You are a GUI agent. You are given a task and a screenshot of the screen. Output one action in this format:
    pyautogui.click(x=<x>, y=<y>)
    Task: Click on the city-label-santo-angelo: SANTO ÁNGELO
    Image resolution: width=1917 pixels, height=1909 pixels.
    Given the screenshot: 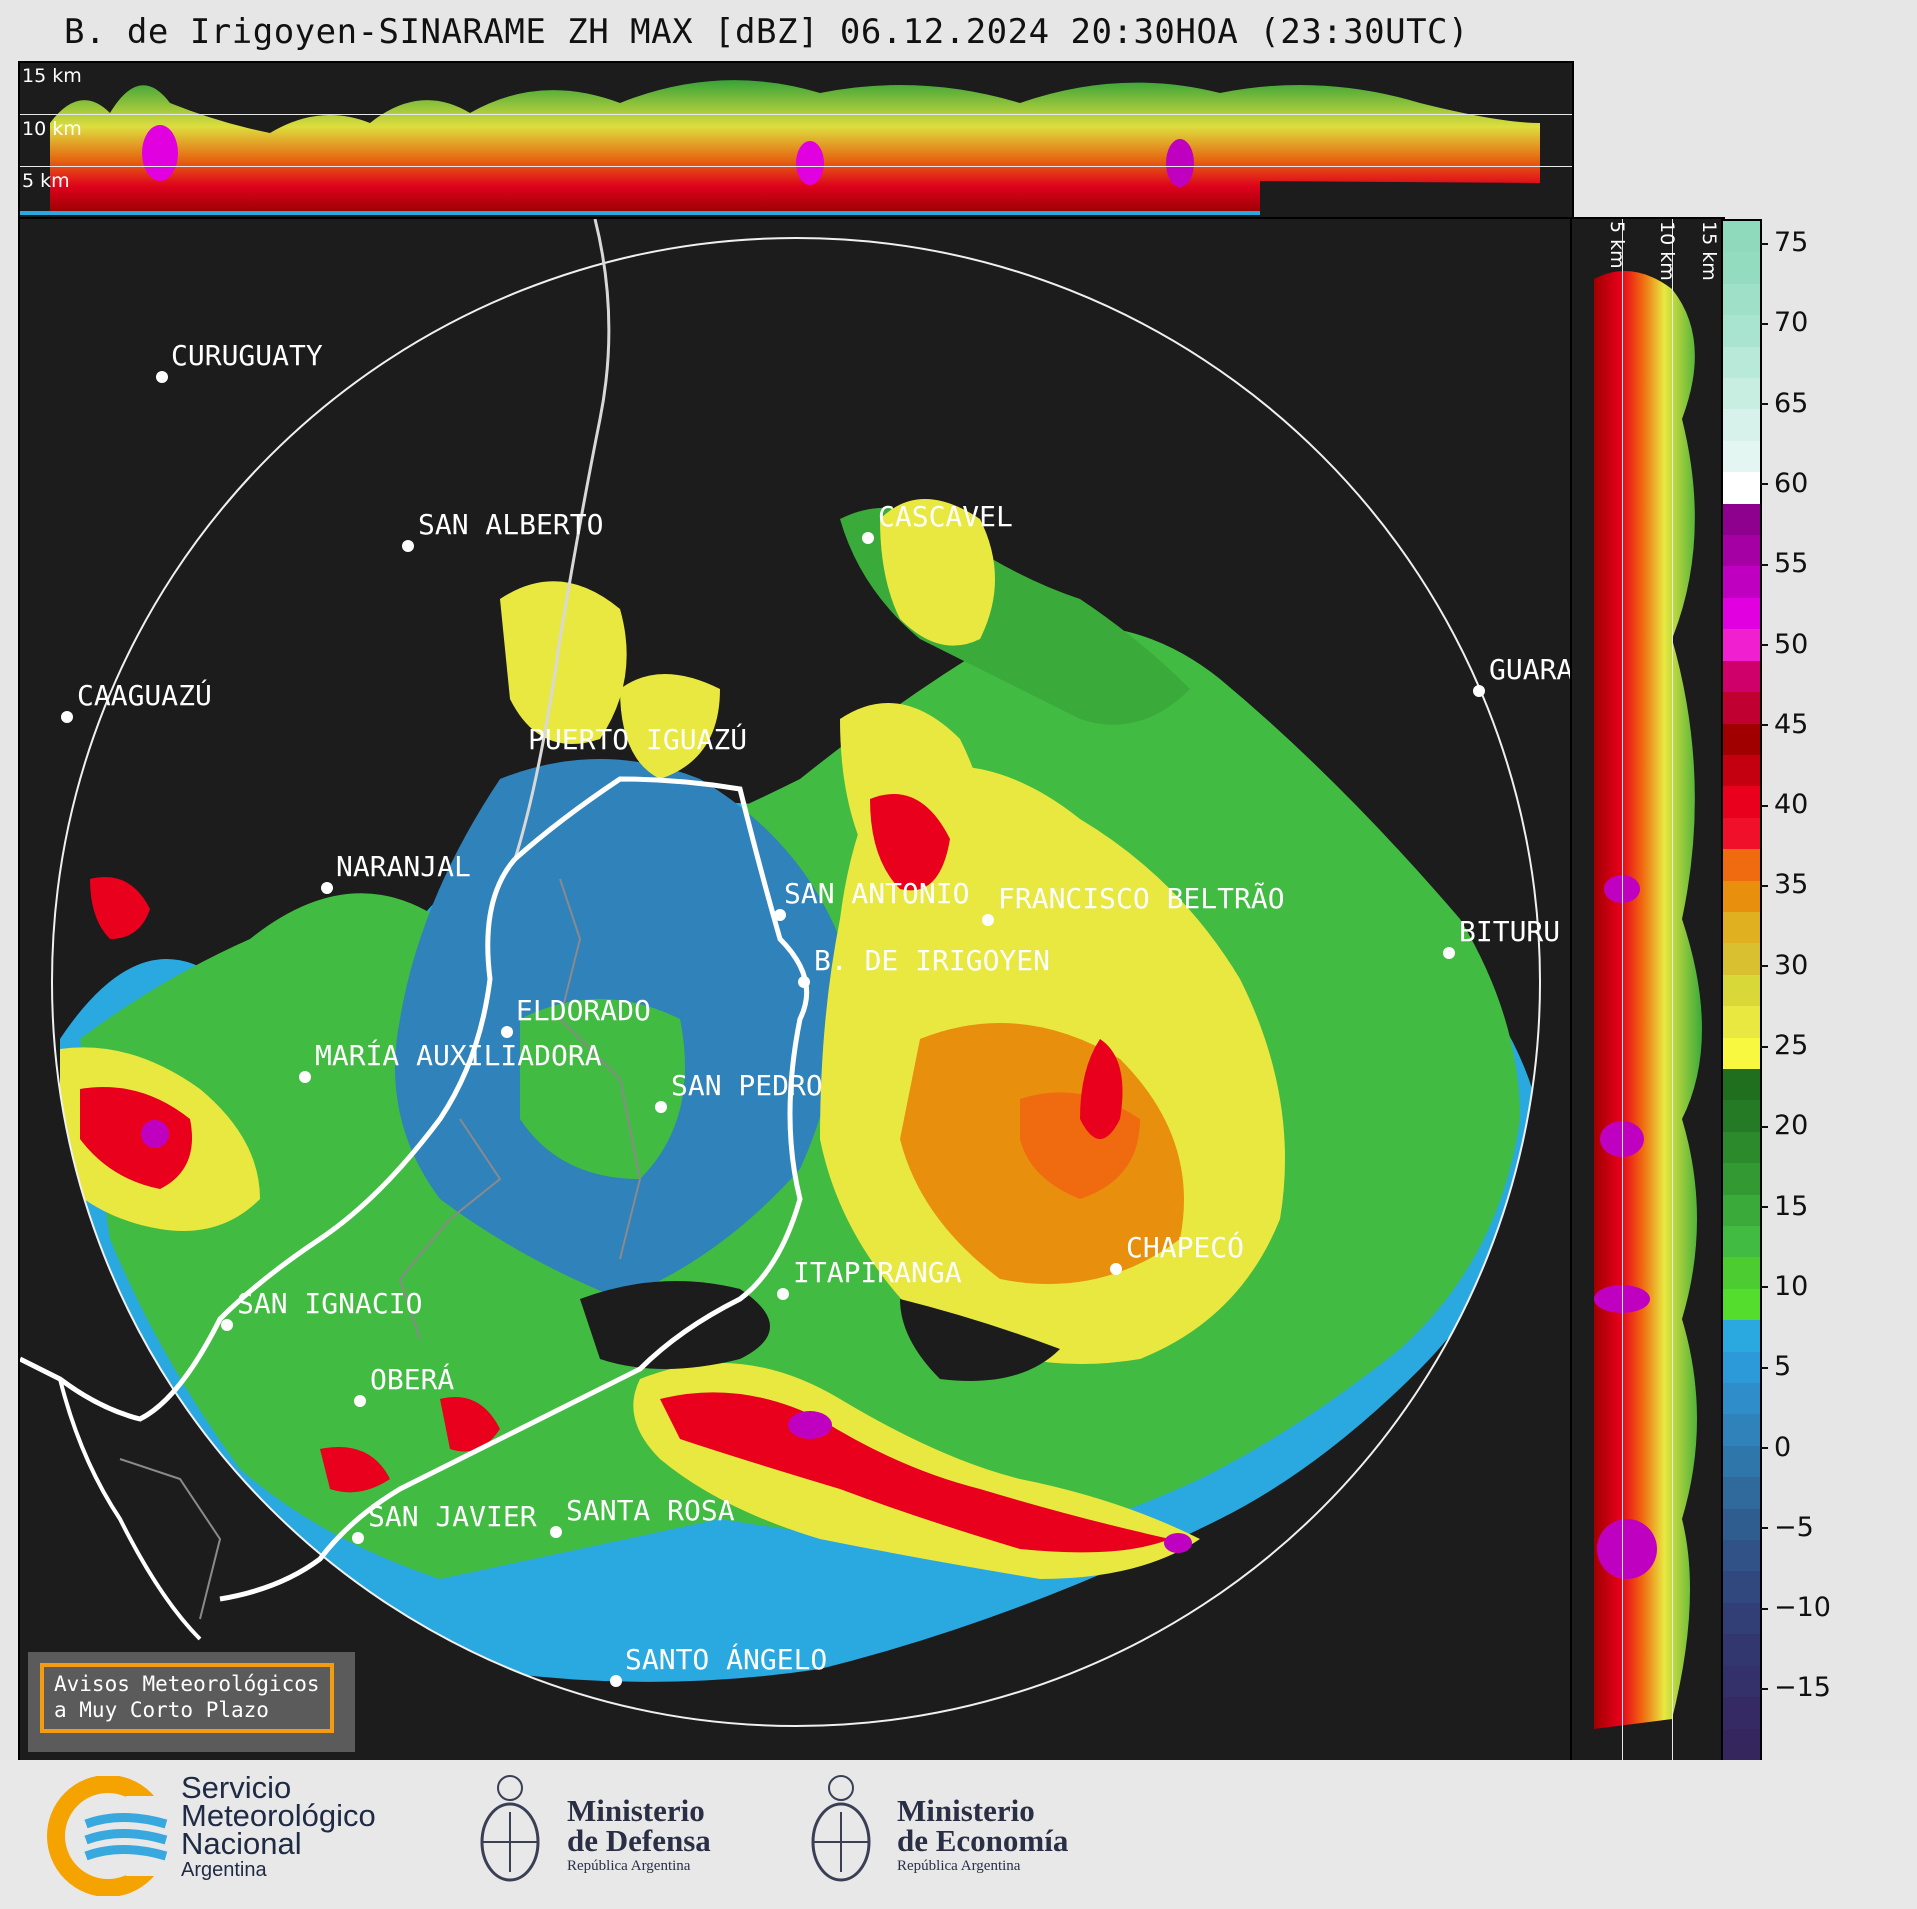 What is the action you would take?
    pyautogui.click(x=726, y=1659)
    